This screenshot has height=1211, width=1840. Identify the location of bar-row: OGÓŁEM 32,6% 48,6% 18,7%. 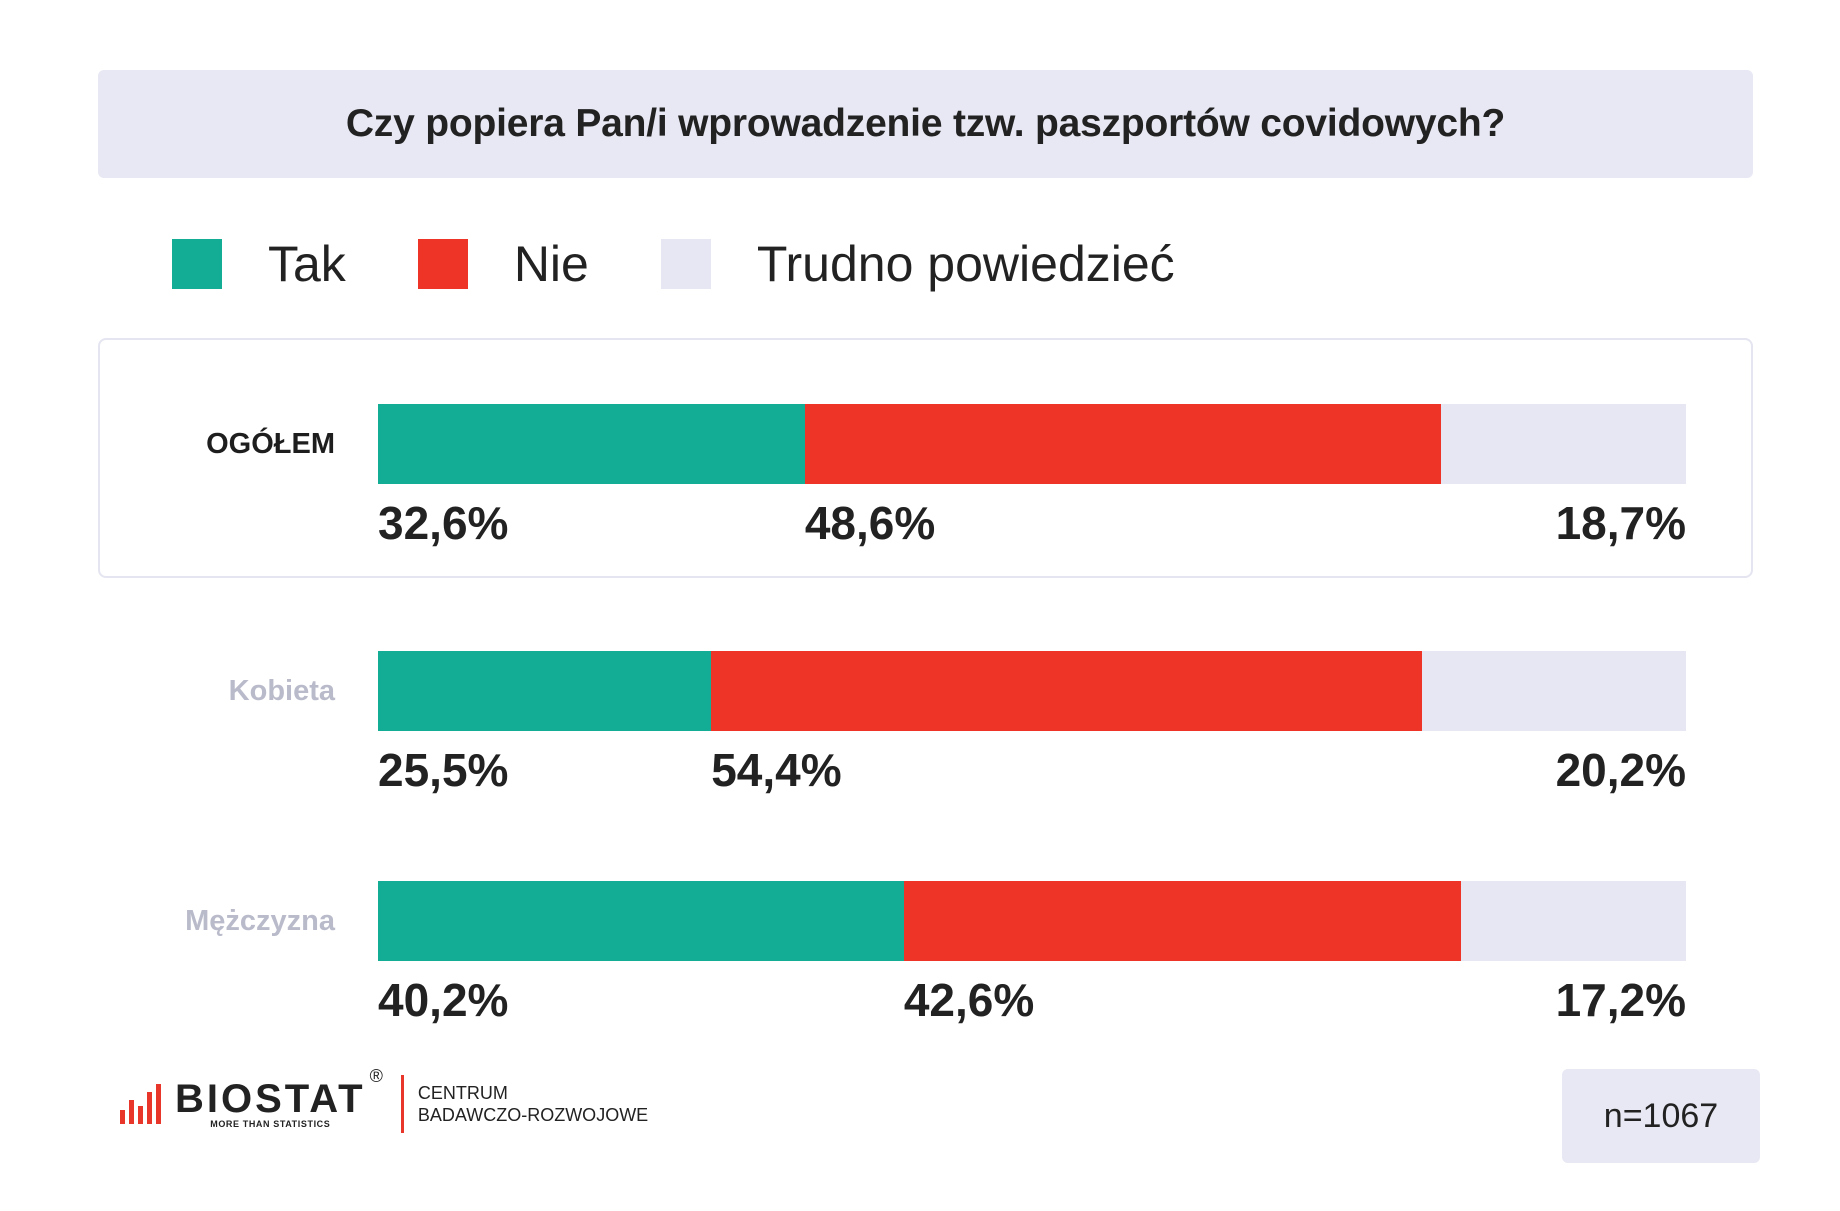
(920, 484).